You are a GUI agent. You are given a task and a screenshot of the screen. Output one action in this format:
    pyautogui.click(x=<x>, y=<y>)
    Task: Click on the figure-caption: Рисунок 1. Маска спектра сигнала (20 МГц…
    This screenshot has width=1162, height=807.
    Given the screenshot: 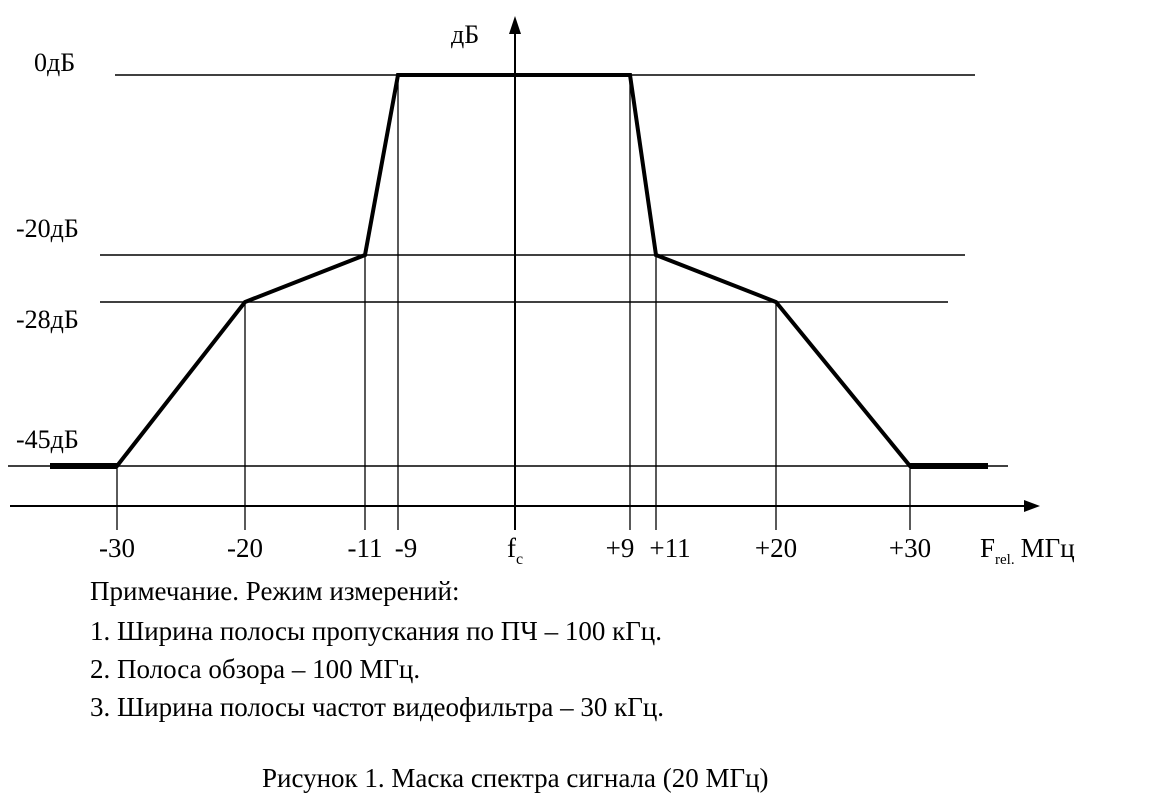 What is the action you would take?
    pyautogui.click(x=515, y=778)
    